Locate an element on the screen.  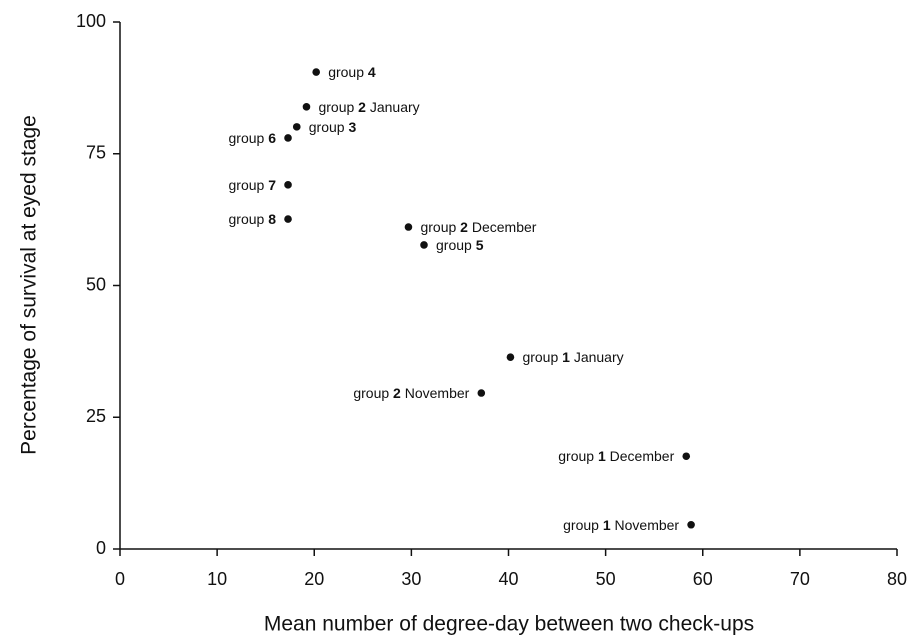
x-tick-label: 80 is located at coordinates (897, 579).